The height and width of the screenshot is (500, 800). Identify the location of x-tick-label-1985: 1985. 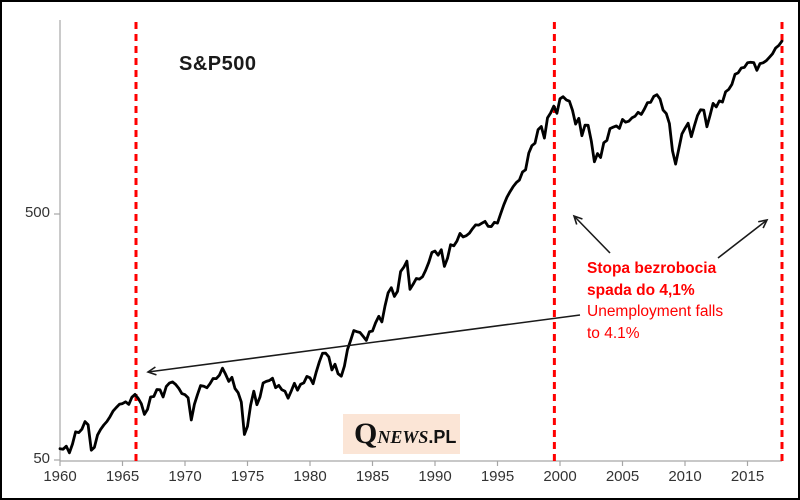
(372, 476).